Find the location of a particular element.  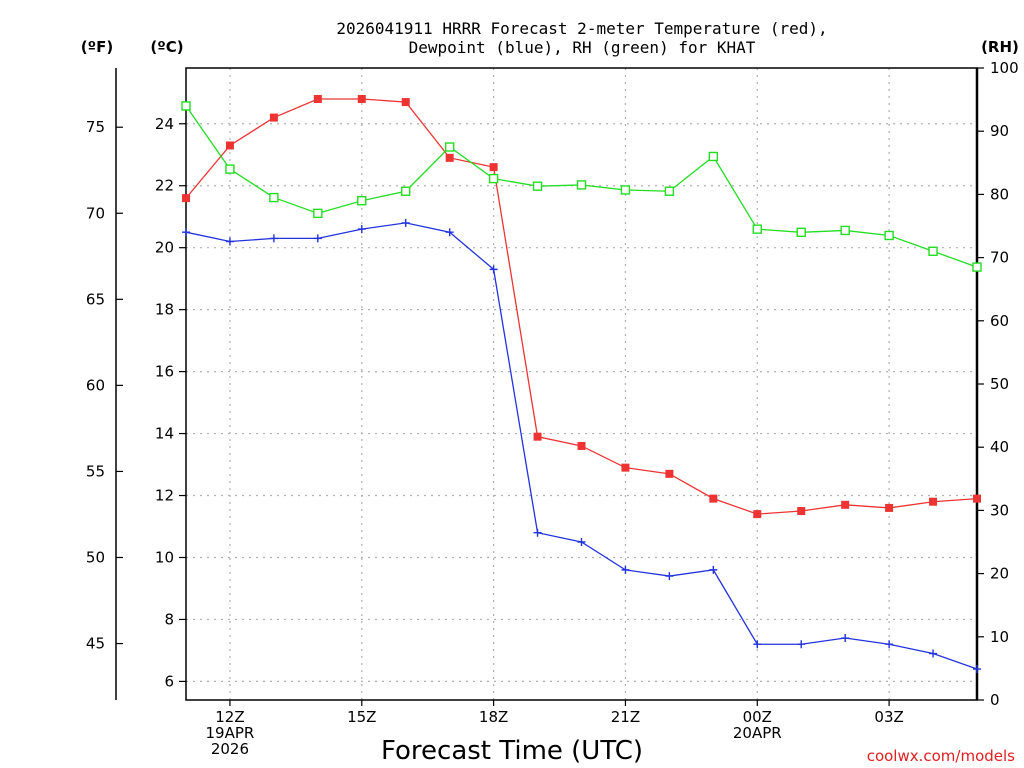

celsius-tick-label: 24 is located at coordinates (164, 124).